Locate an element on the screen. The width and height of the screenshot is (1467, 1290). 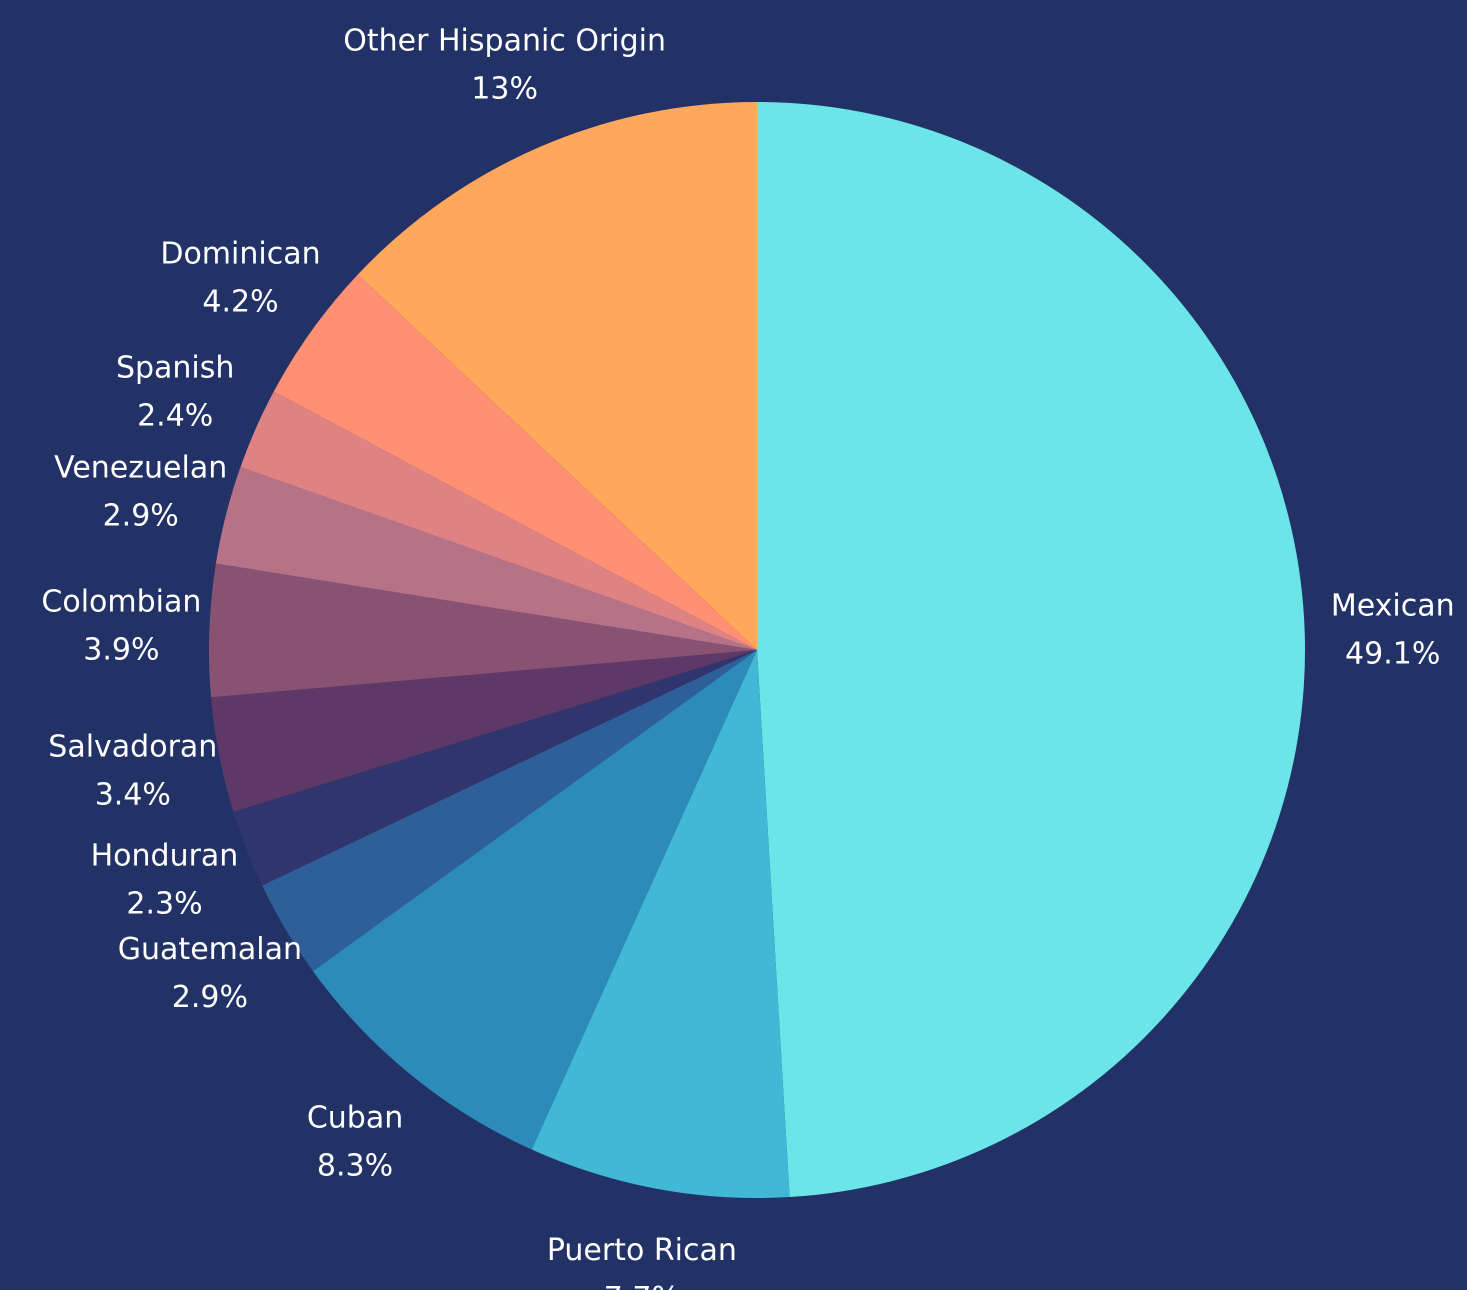
slice-value: 8.3% is located at coordinates (355, 1165).